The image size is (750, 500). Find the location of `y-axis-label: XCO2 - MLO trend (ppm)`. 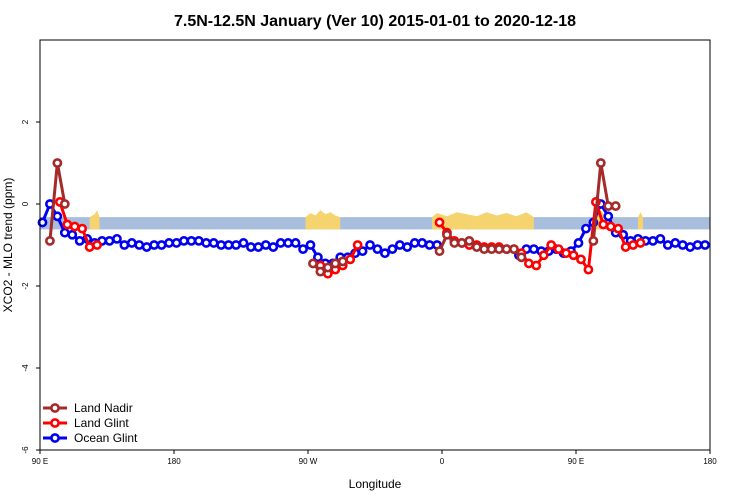

y-axis-label: XCO2 - MLO trend (ppm) is located at coordinates (8, 245).